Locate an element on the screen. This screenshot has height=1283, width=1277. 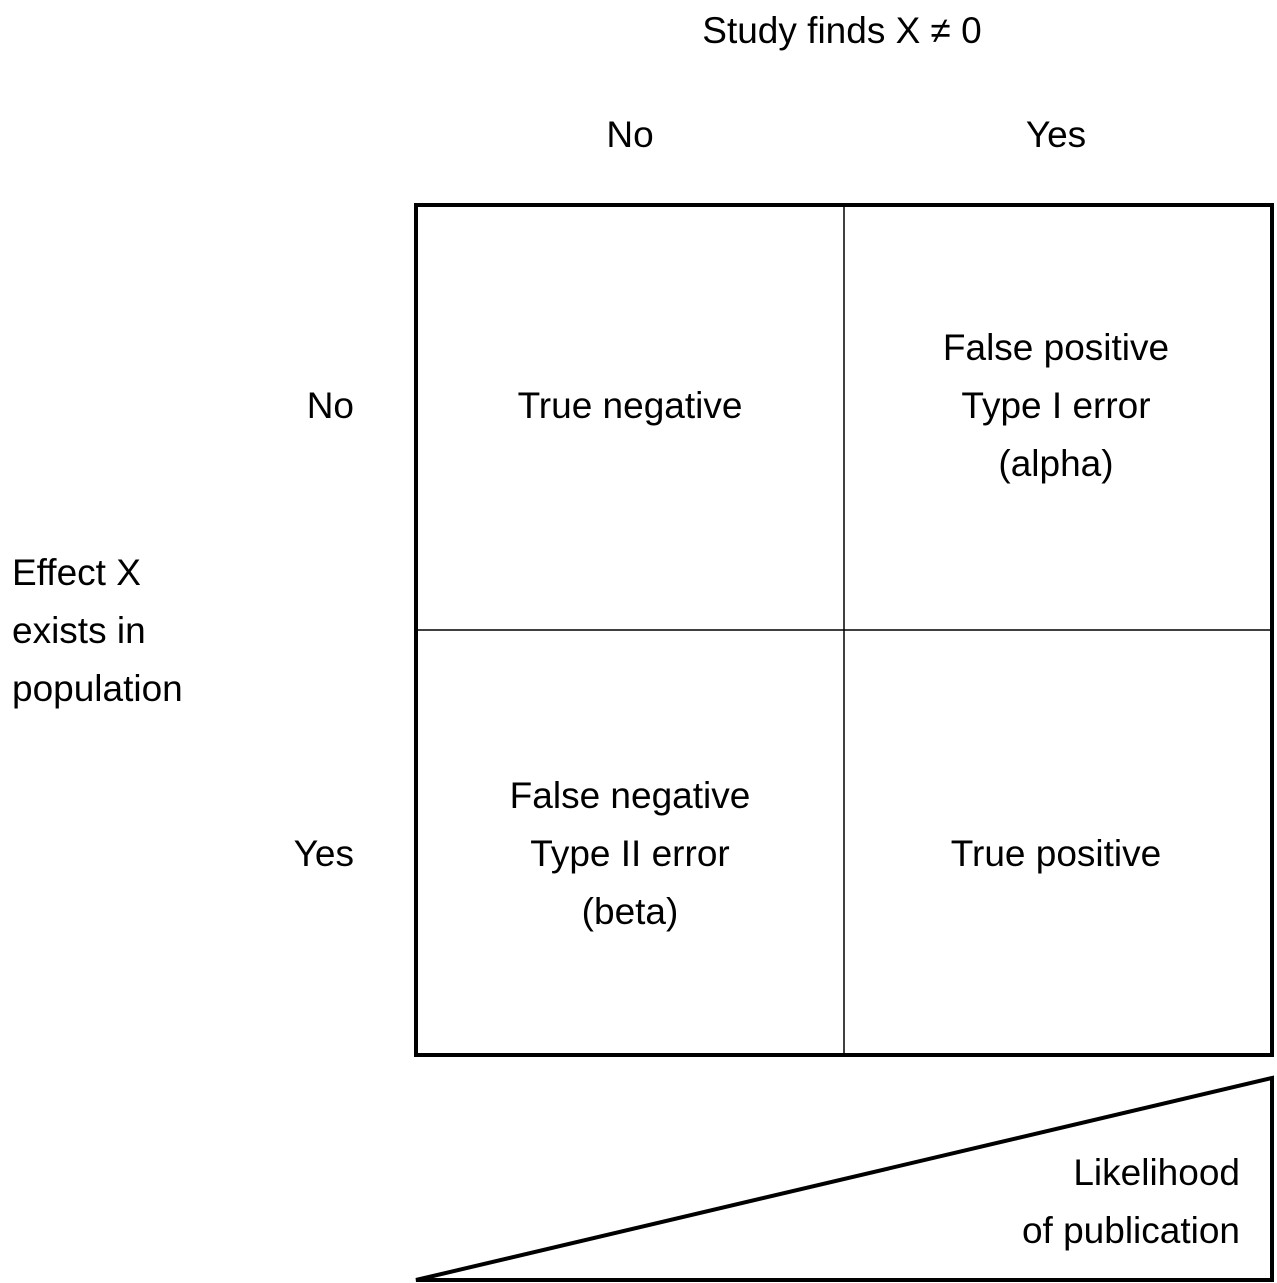
cell-text: False positive is located at coordinates (1056, 347).